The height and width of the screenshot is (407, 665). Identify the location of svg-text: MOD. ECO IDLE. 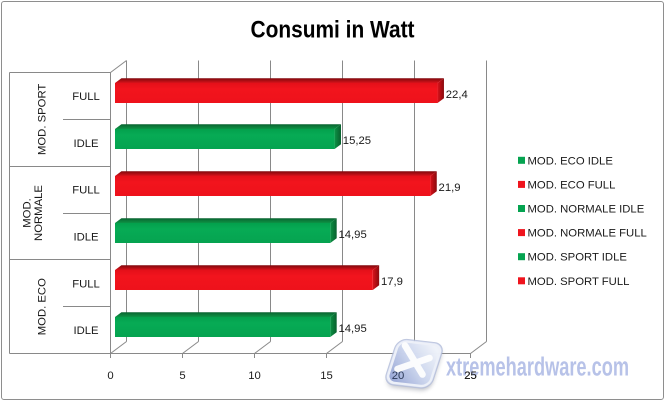
(571, 161).